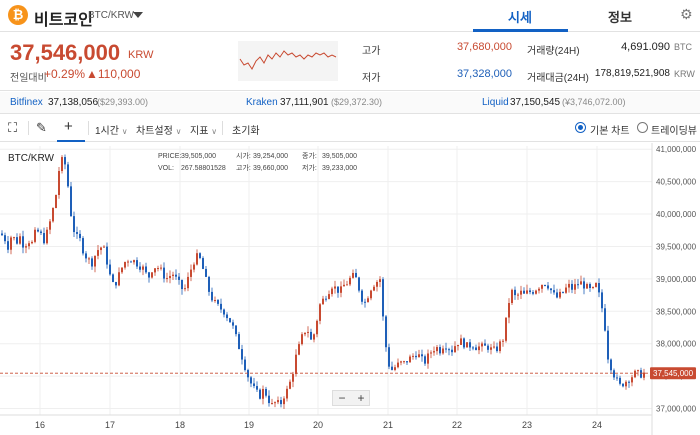 This screenshot has height=435, width=700. I want to click on low-value: 37,328,000, so click(484, 74).